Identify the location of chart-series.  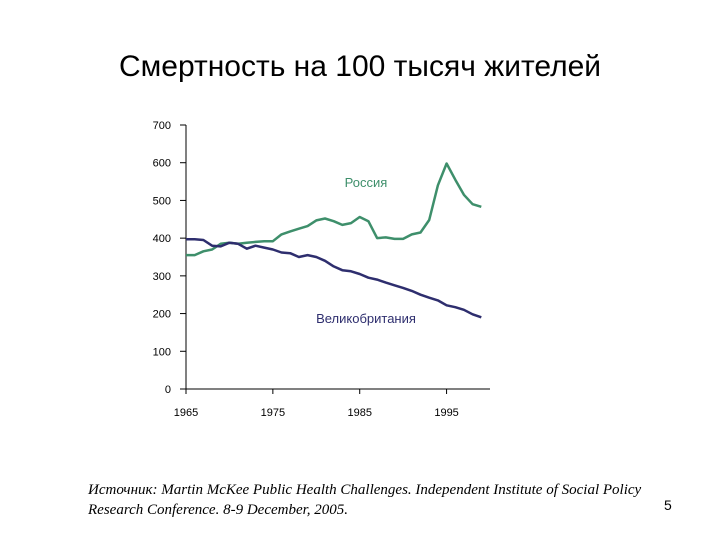
(334, 240).